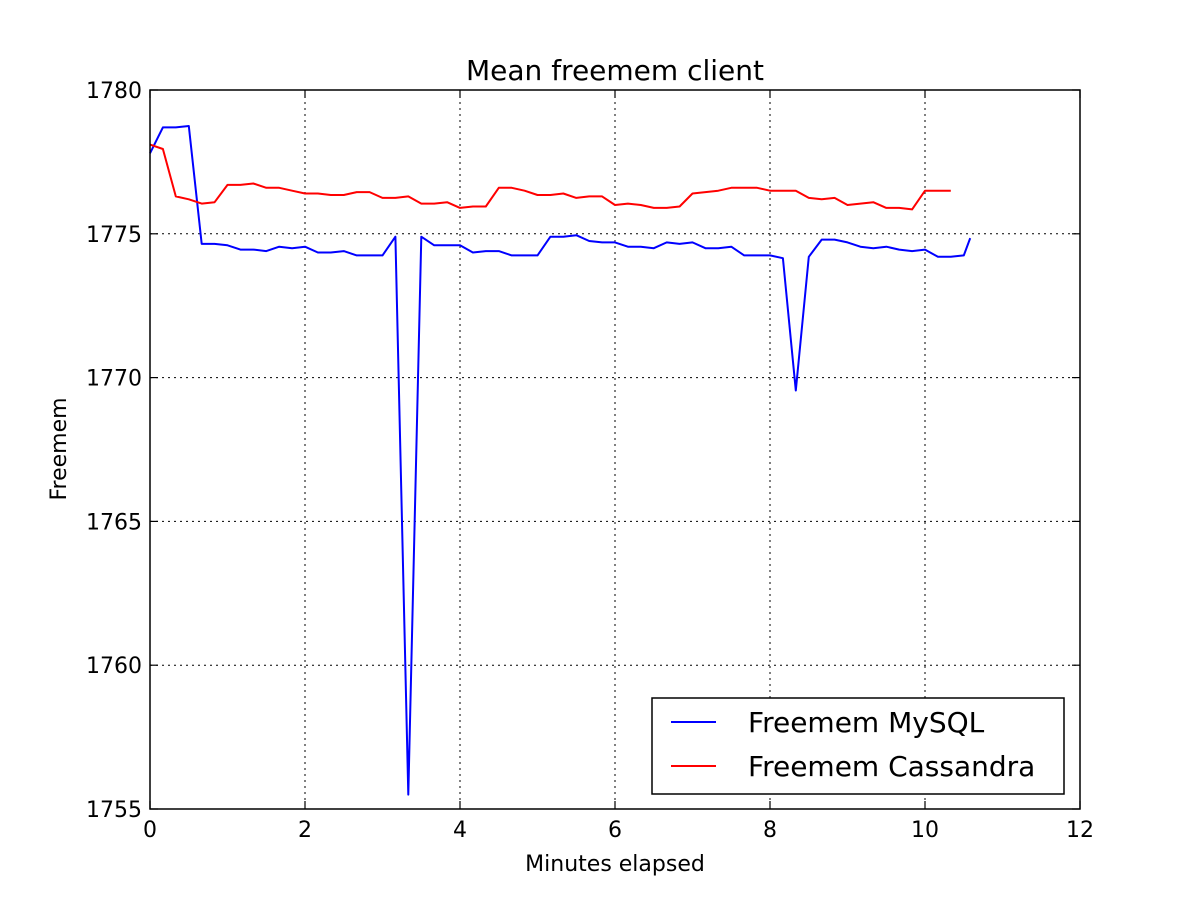 The image size is (1200, 900). What do you see at coordinates (615, 864) in the screenshot?
I see `x-axis-label: Minutes elapsed` at bounding box center [615, 864].